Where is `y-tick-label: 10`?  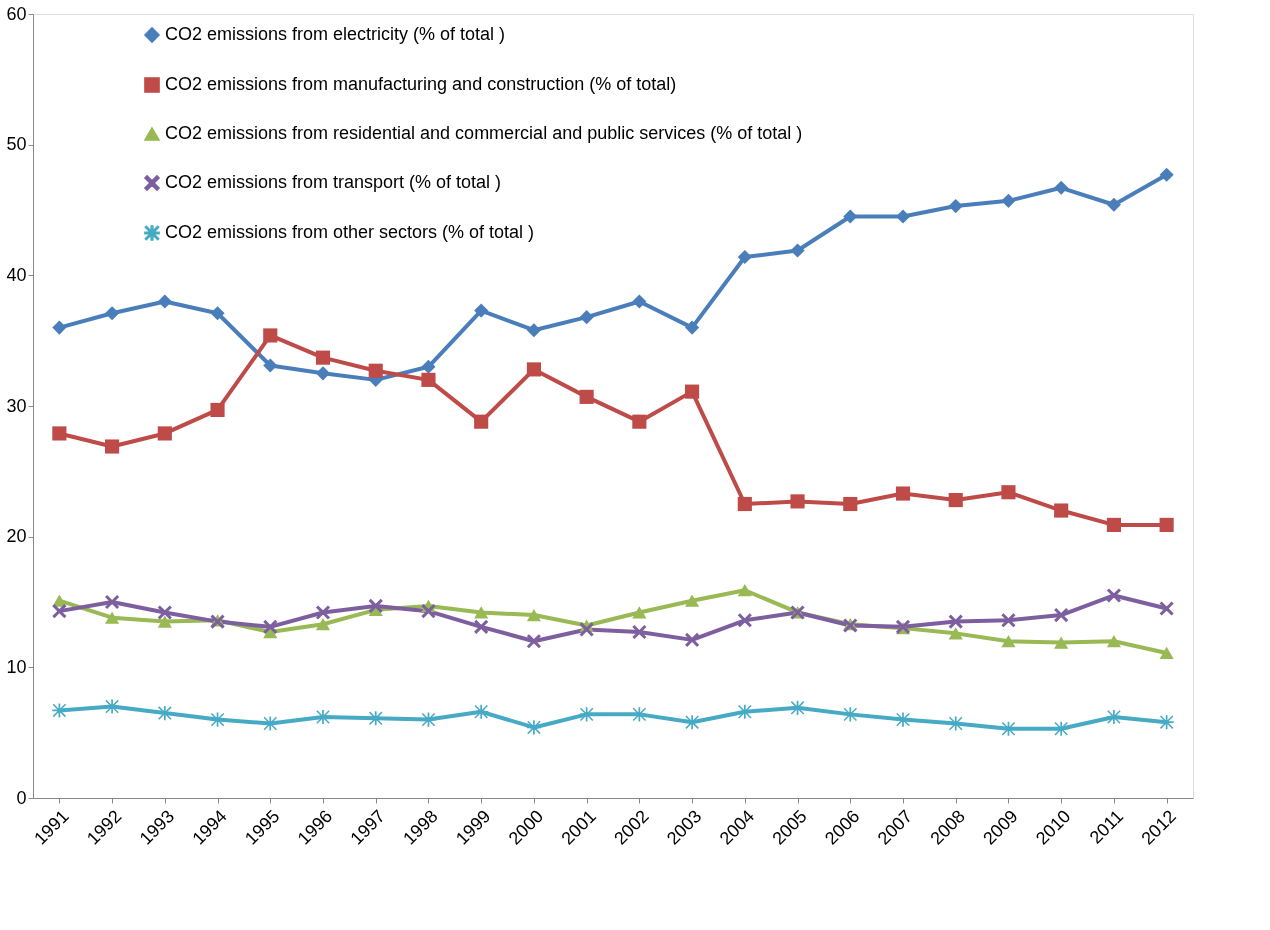
y-tick-label: 10 is located at coordinates (16, 666).